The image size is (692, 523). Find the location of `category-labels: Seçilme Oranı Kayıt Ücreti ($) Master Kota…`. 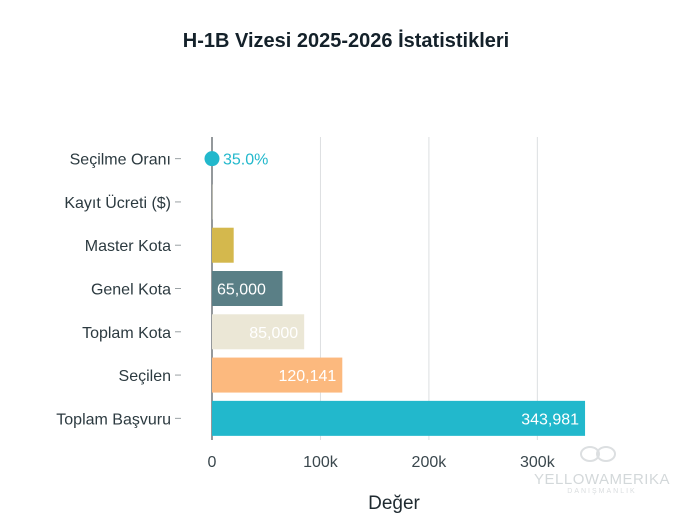

category-labels: Seçilme Oranı Kayıt Ücreti ($) Master Kota… is located at coordinates (118, 290).